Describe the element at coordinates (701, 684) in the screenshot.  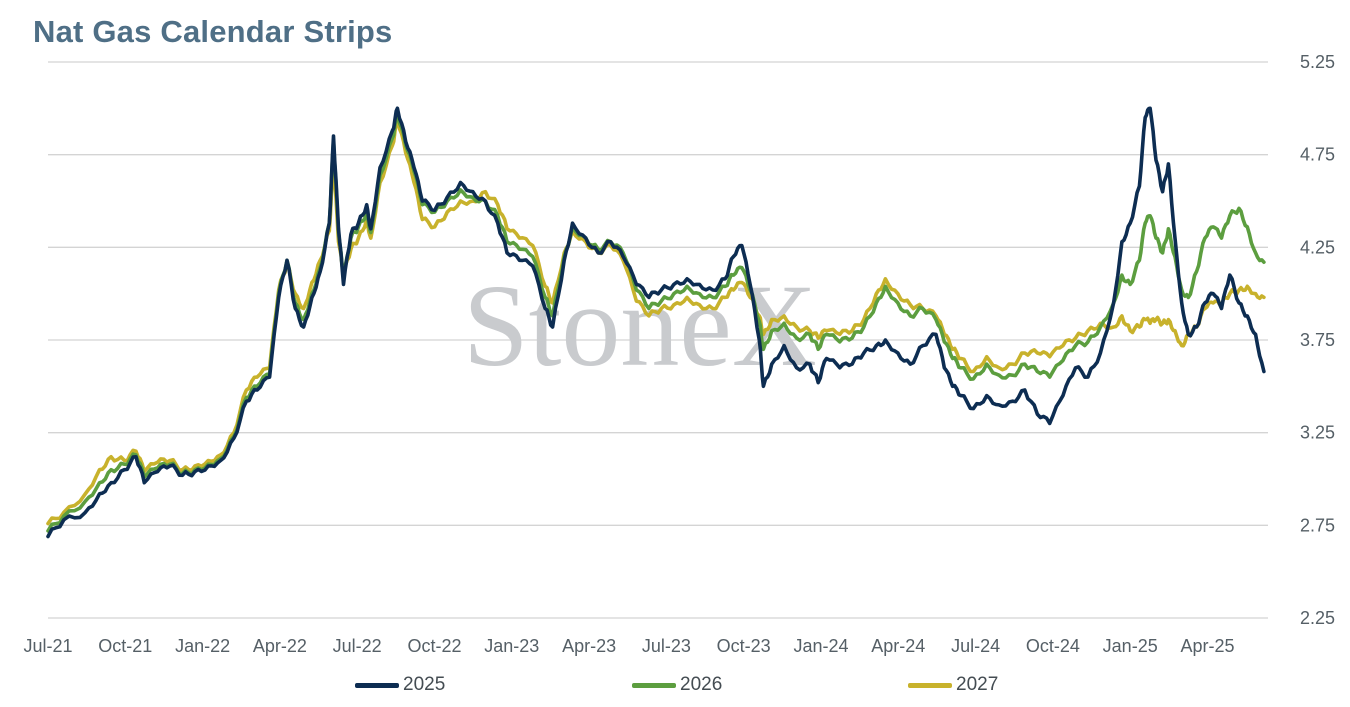
I see `legend-label: 2026` at that location.